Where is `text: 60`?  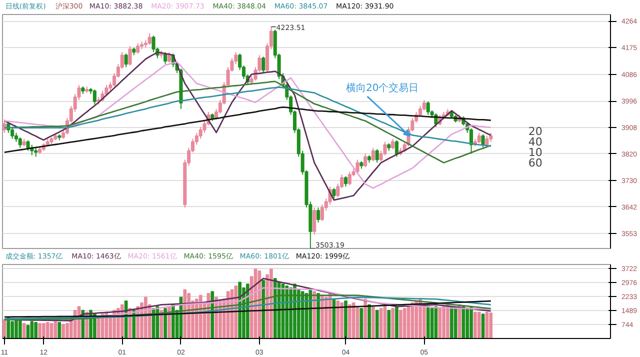 text: 60 is located at coordinates (535, 163).